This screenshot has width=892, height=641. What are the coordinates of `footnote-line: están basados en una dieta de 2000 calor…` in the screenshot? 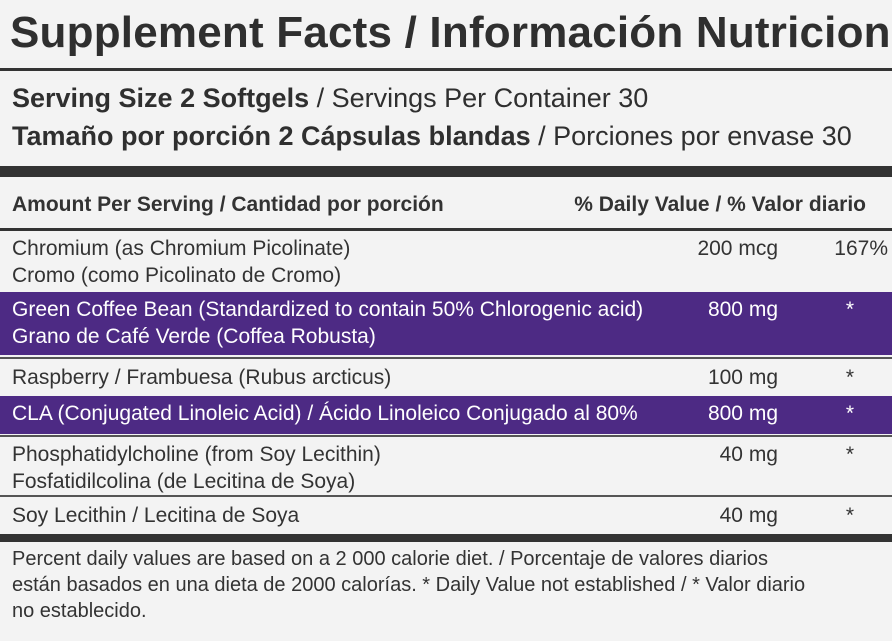 It's located at (409, 585).